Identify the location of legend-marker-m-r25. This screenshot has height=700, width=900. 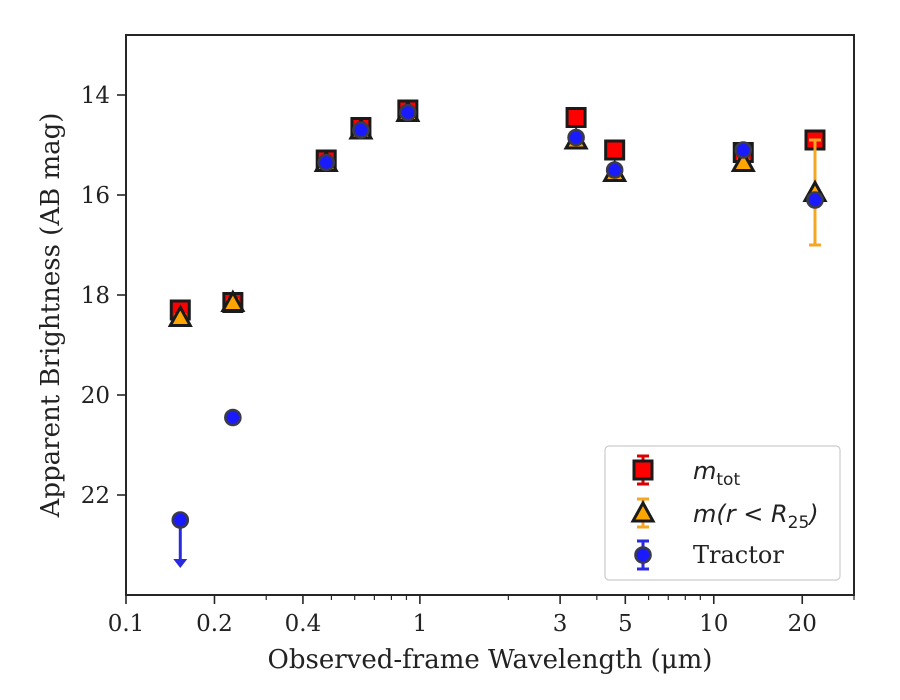
(643, 511).